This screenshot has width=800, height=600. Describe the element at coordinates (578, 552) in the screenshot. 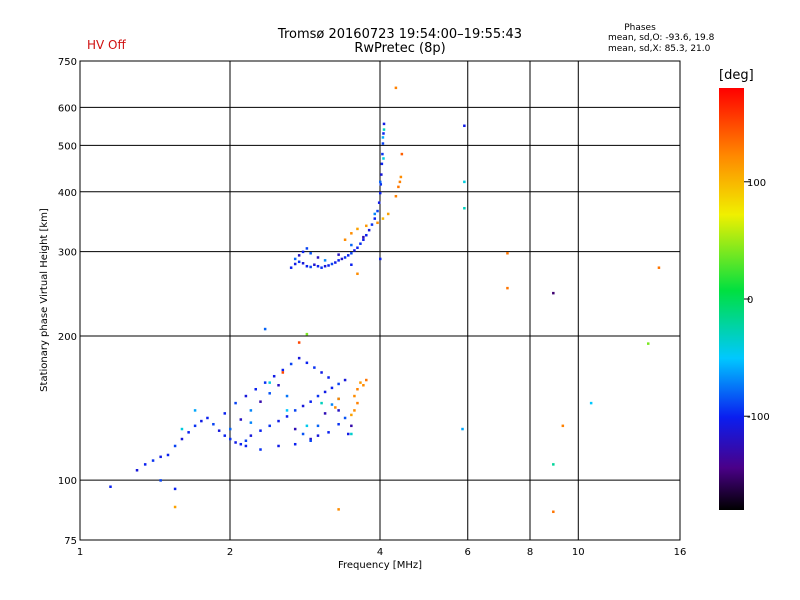

I see `x-tick-label: 10` at that location.